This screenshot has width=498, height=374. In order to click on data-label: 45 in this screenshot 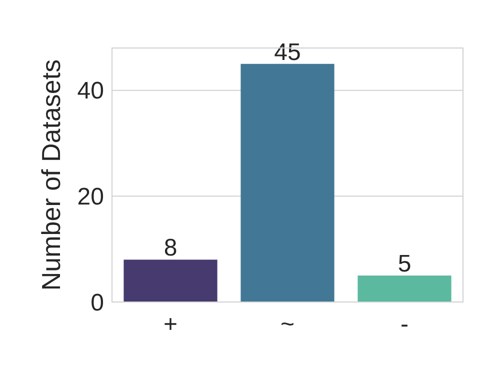, I will do `click(287, 52)`.